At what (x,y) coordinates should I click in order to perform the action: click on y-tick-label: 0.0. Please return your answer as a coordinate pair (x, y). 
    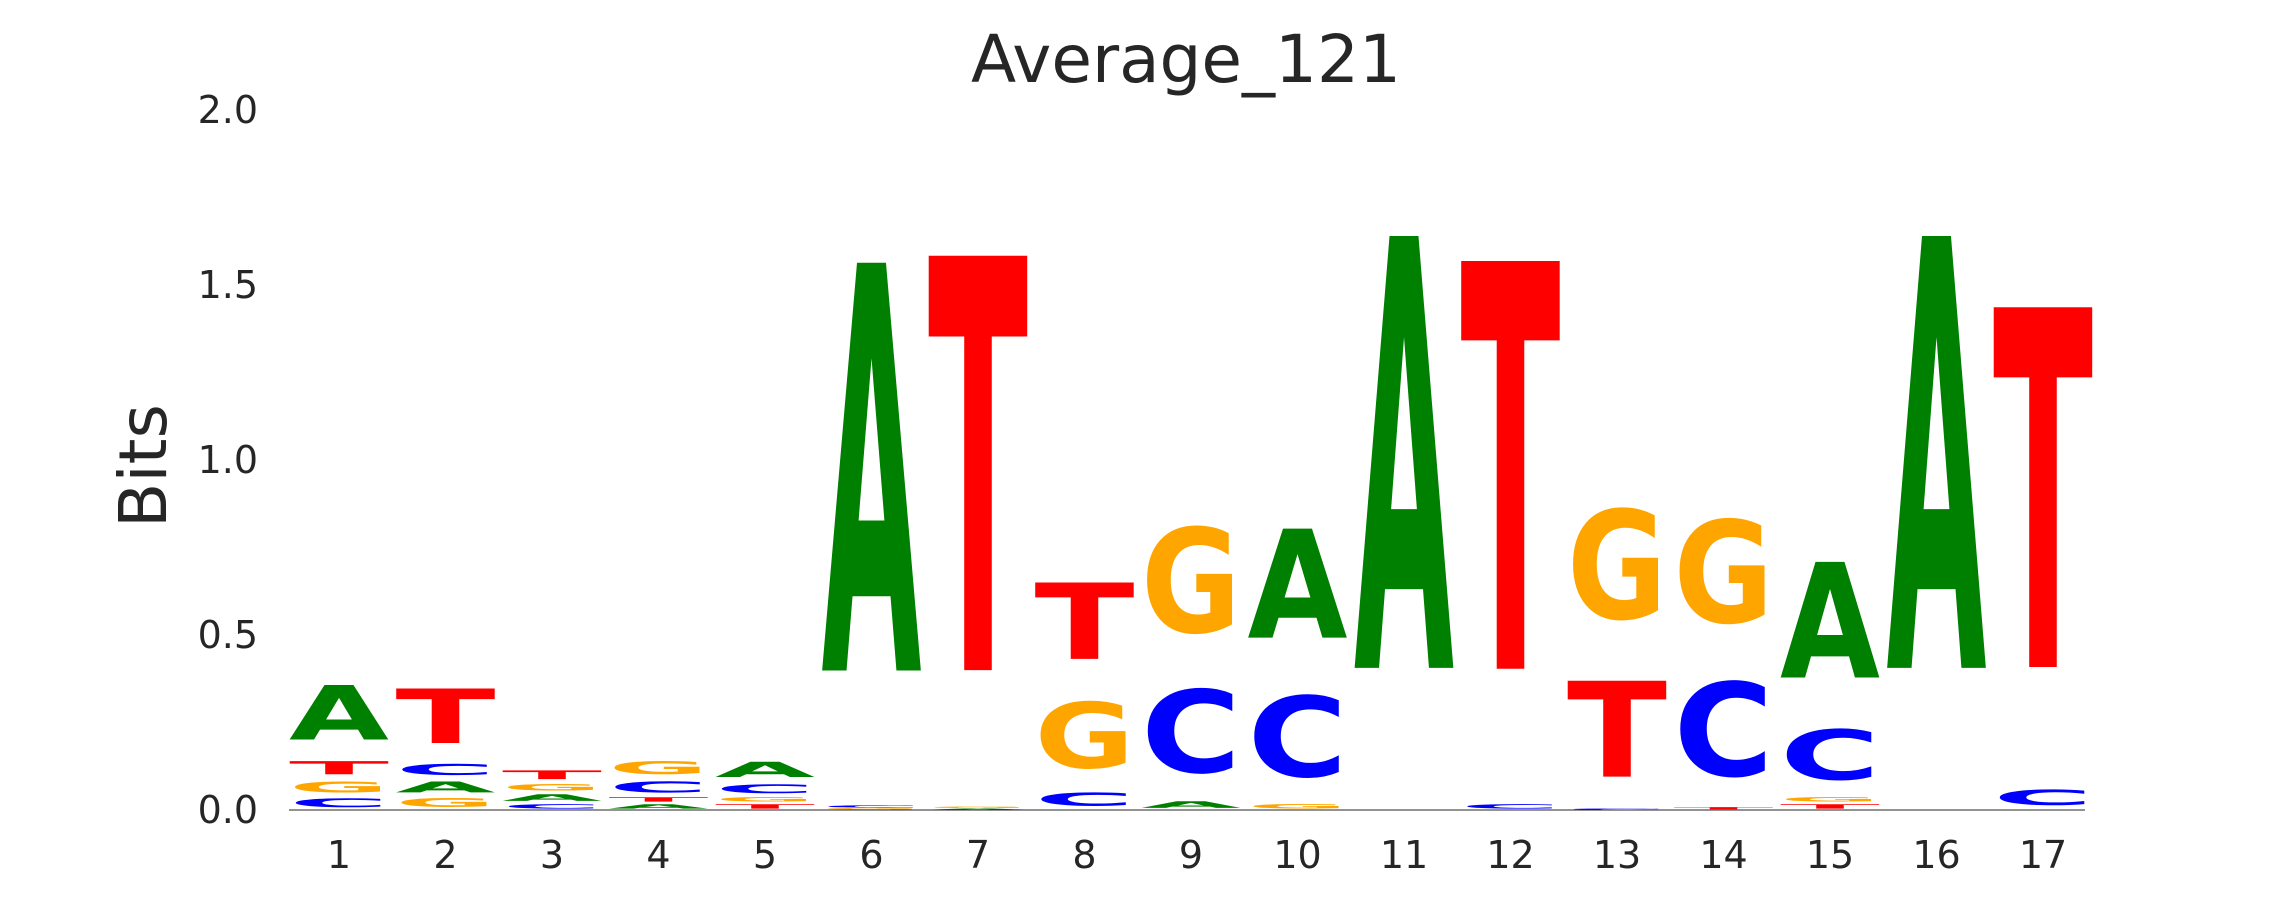
    Looking at the image, I should click on (228, 810).